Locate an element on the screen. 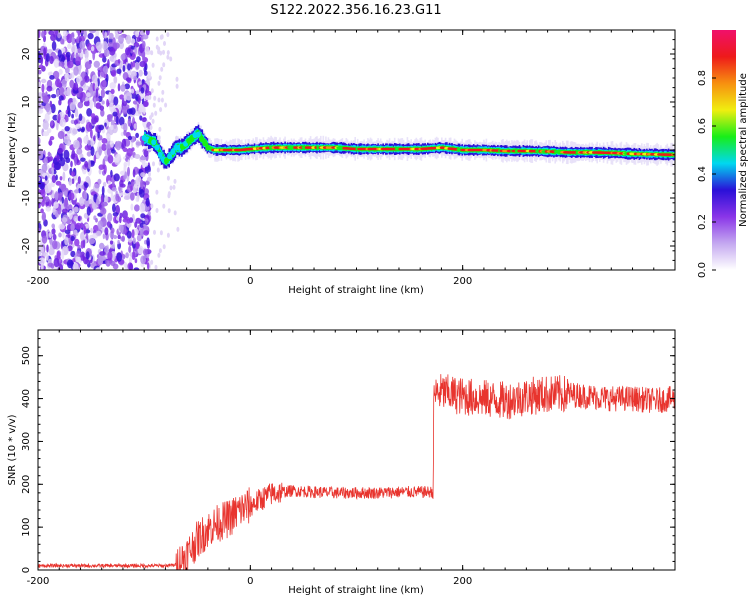 The width and height of the screenshot is (750, 600). x-tick-label: 200 is located at coordinates (462, 281).